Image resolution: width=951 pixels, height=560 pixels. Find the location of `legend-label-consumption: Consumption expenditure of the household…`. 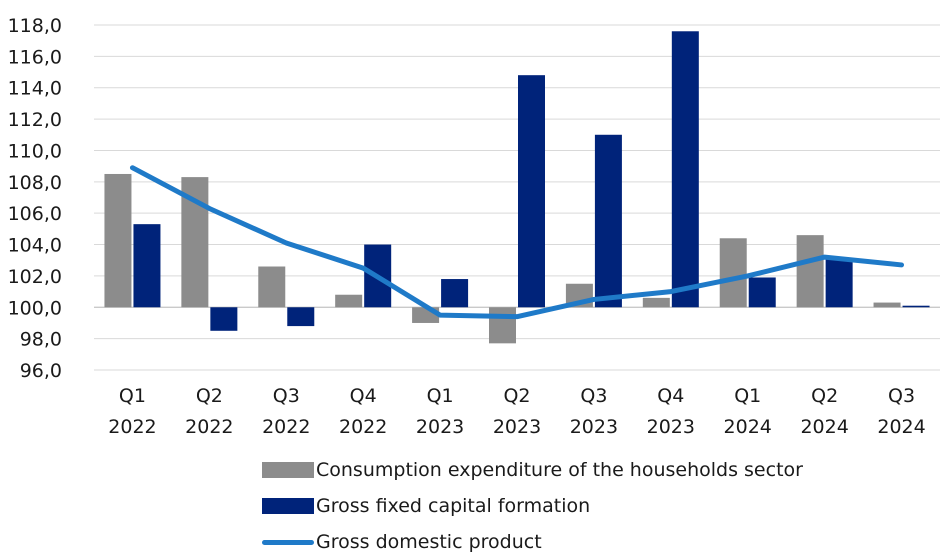

legend-label-consumption: Consumption expenditure of the household… is located at coordinates (559, 470).